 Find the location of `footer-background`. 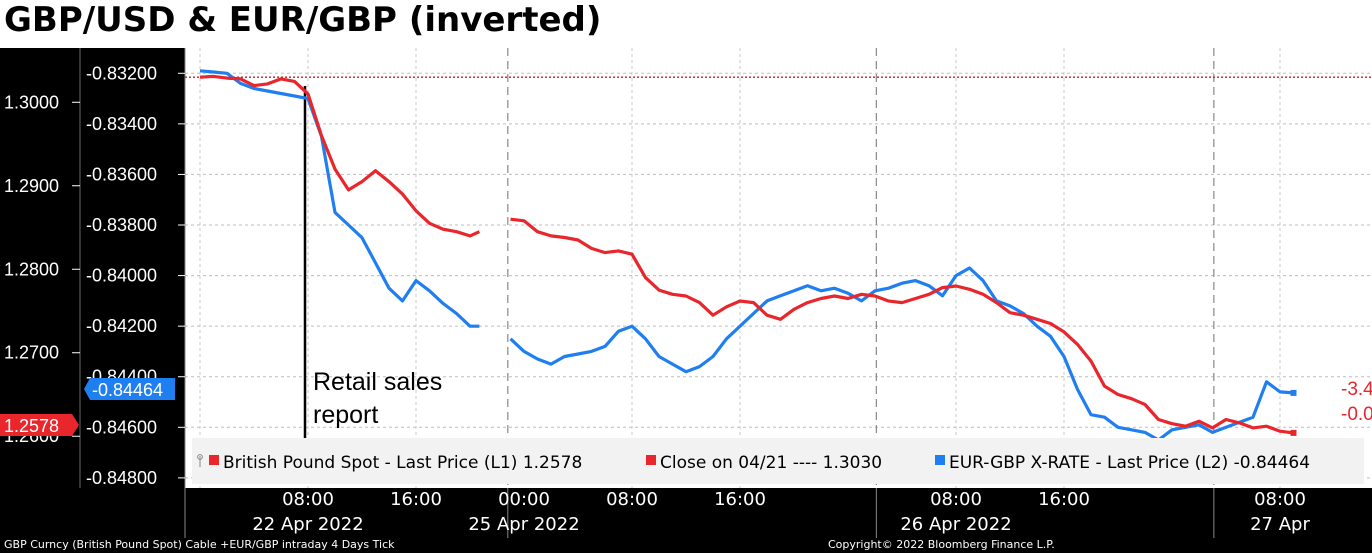

footer-background is located at coordinates (686, 545).